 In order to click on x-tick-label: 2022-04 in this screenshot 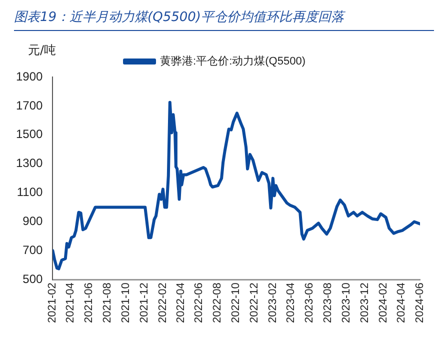, I will do `click(180, 303)`.